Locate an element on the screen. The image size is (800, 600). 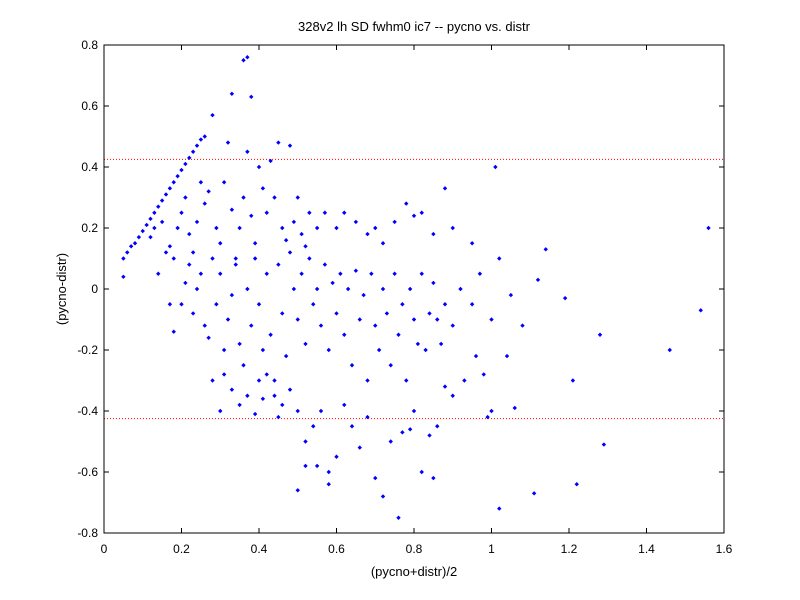
x-tick-label: 0 is located at coordinates (104, 549).